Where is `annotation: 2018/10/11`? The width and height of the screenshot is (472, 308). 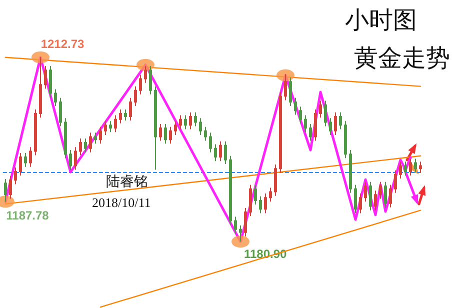
annotation: 2018/10/11 is located at coordinates (121, 202).